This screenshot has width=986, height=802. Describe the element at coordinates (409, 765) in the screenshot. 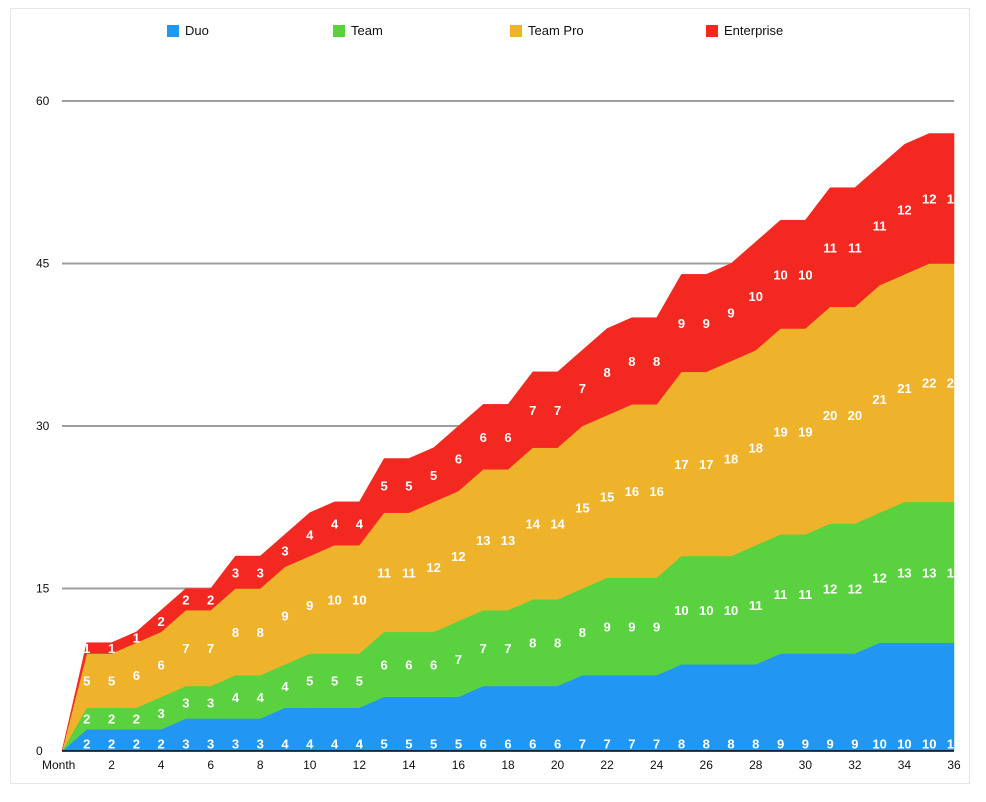

I see `x-tick-label: 14` at that location.